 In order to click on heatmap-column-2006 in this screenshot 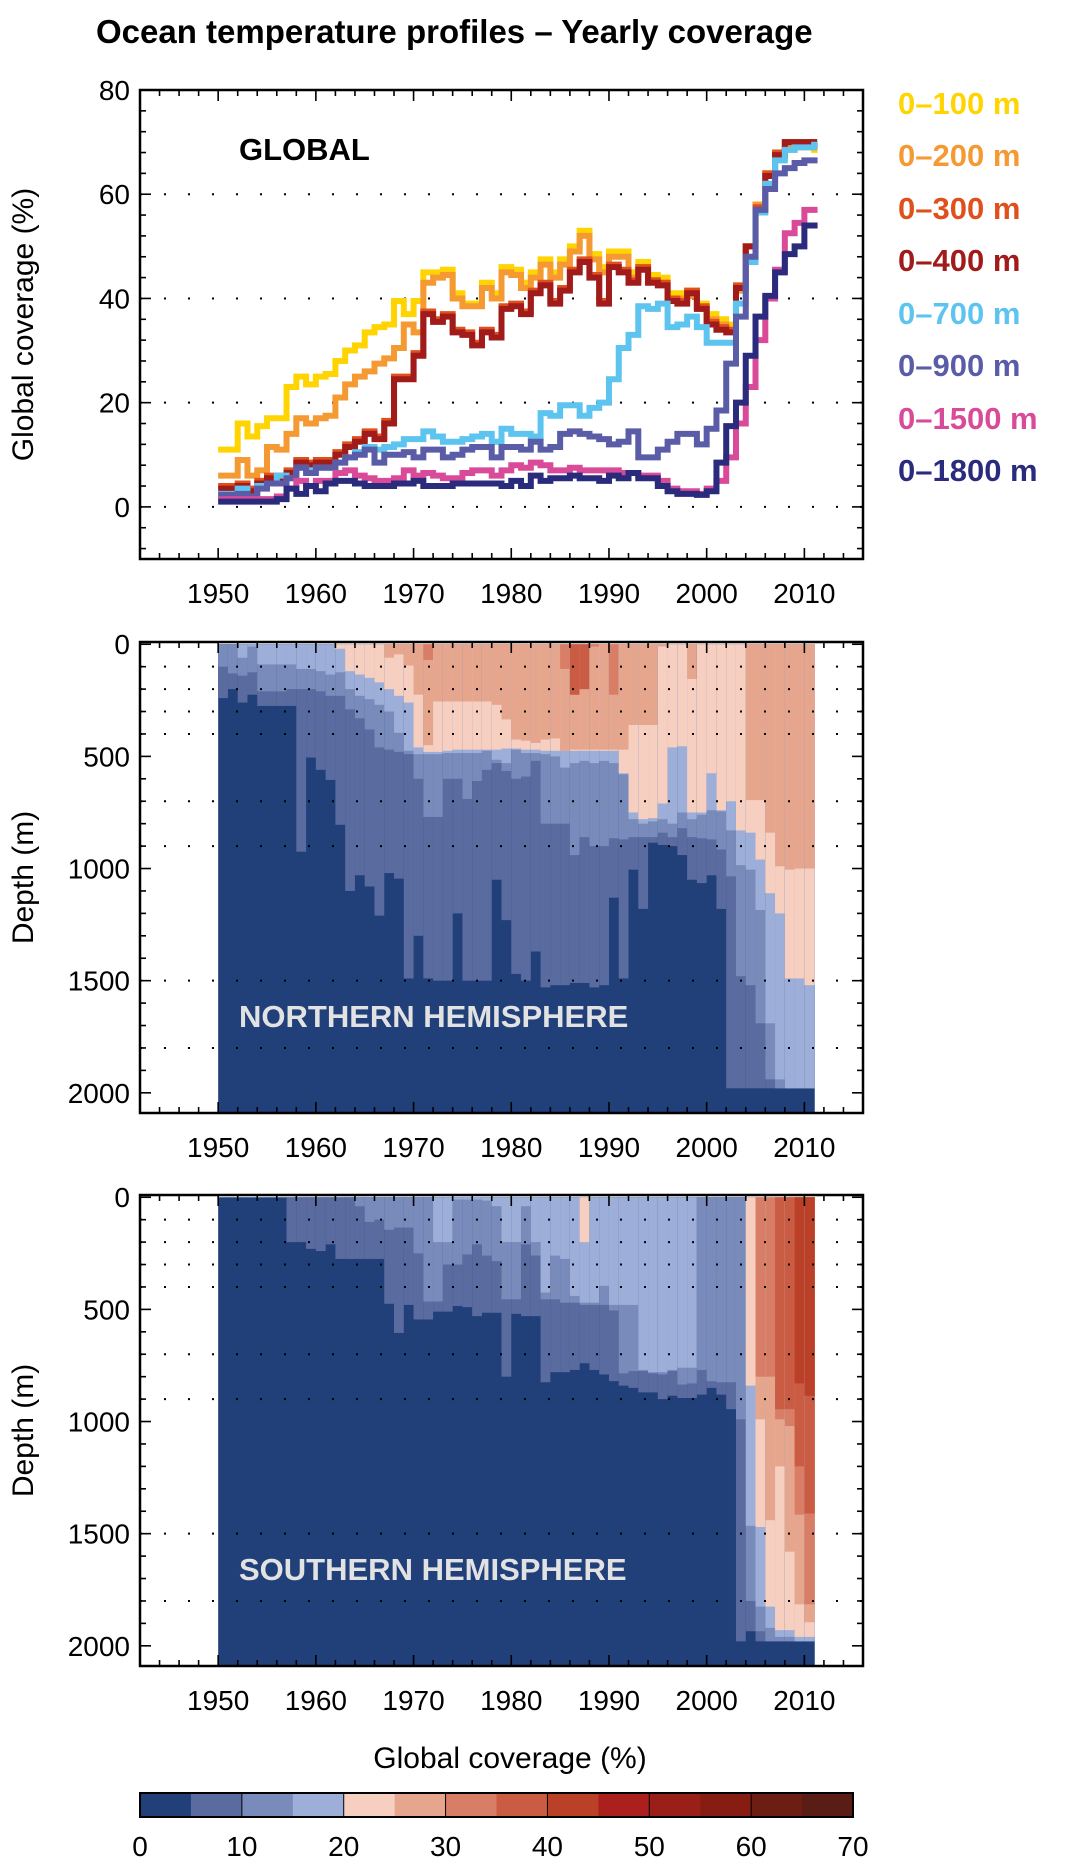, I will do `click(770, 878)`.